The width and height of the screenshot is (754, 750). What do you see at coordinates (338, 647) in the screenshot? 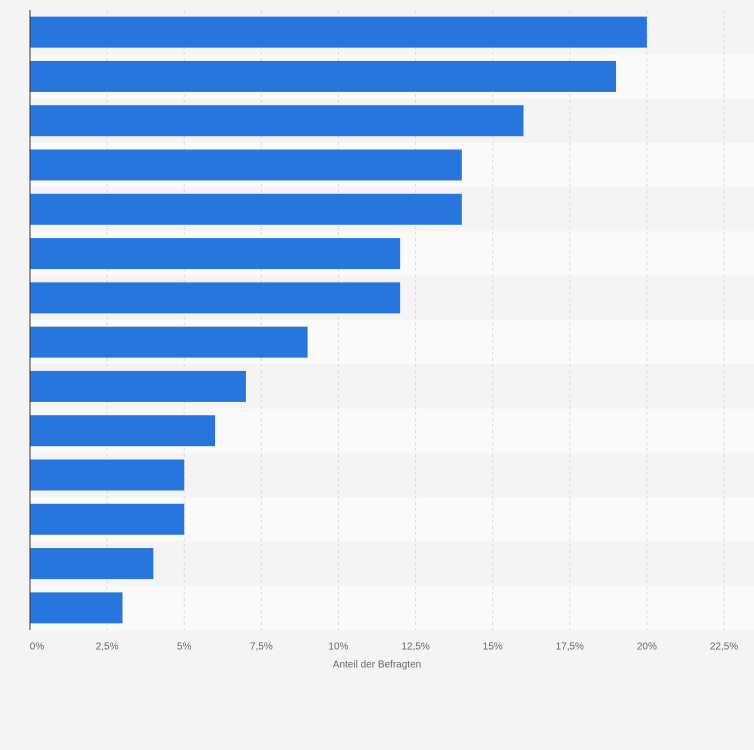
I see `x-tick-label: 10%` at bounding box center [338, 647].